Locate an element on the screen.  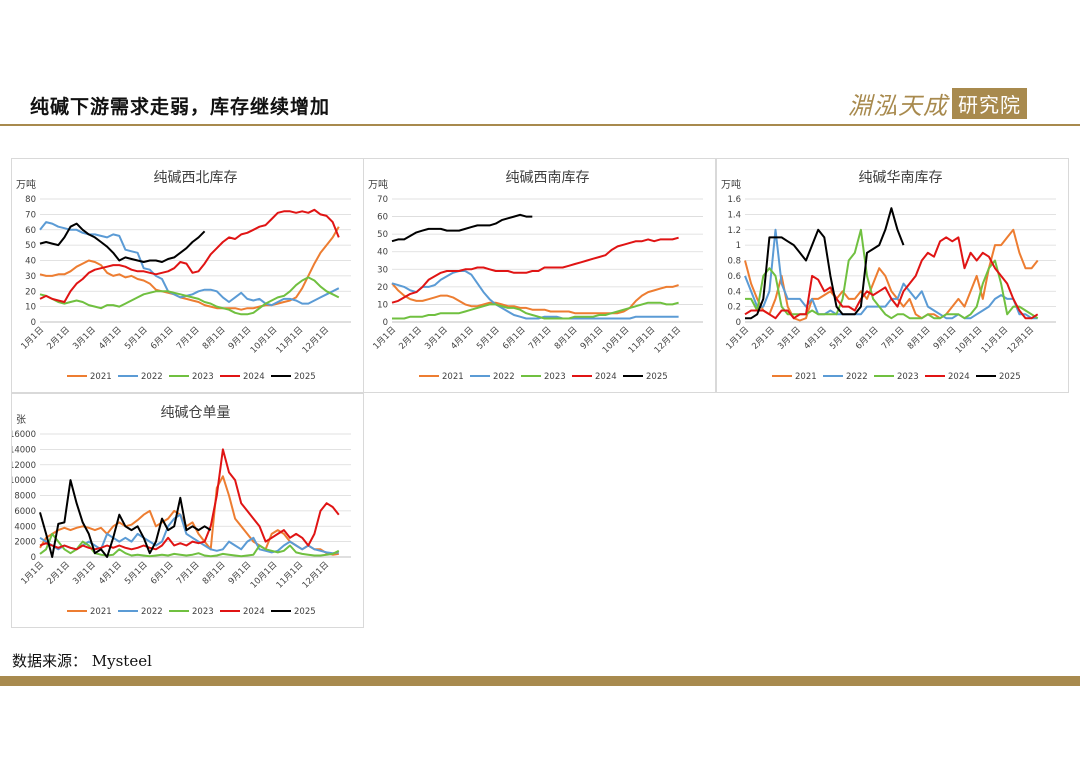
y-tick-label: 8000 is located at coordinates (25, 497).